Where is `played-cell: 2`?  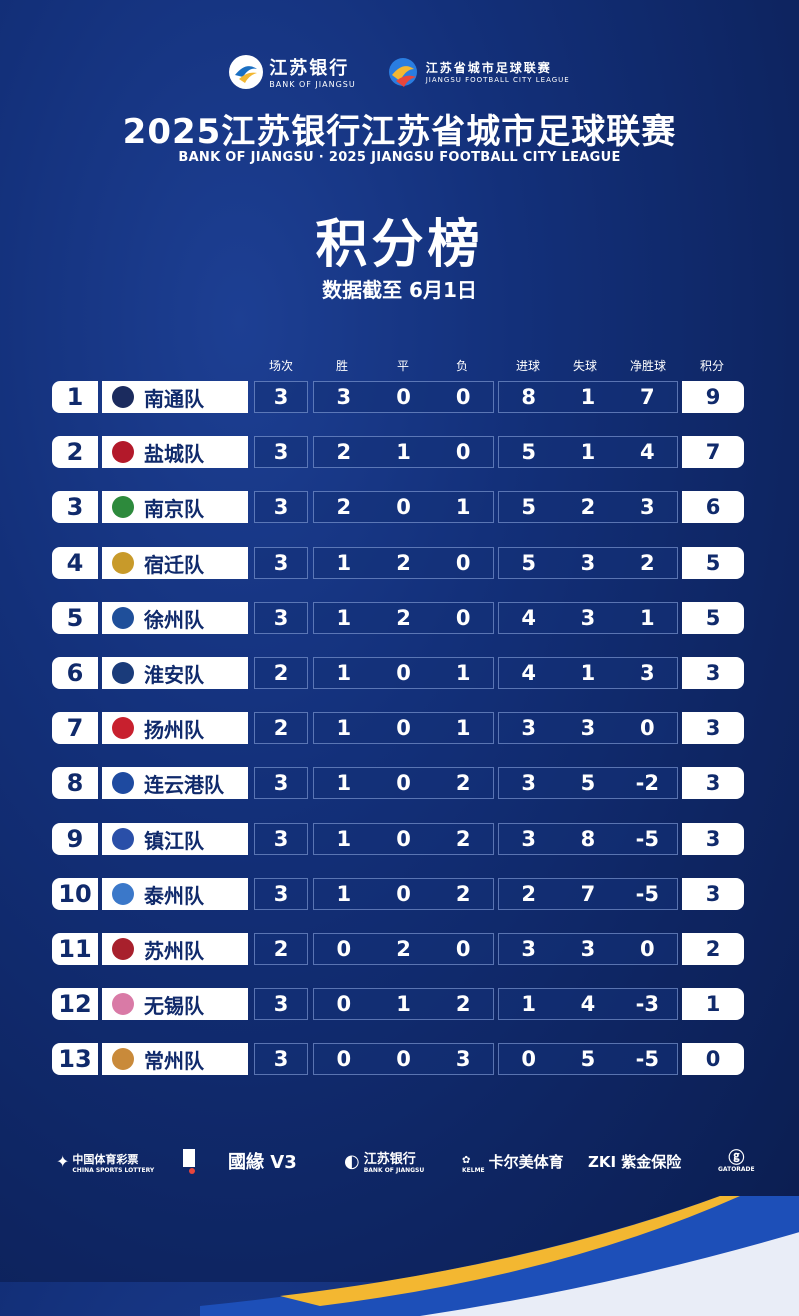
played-cell: 2 is located at coordinates (281, 673).